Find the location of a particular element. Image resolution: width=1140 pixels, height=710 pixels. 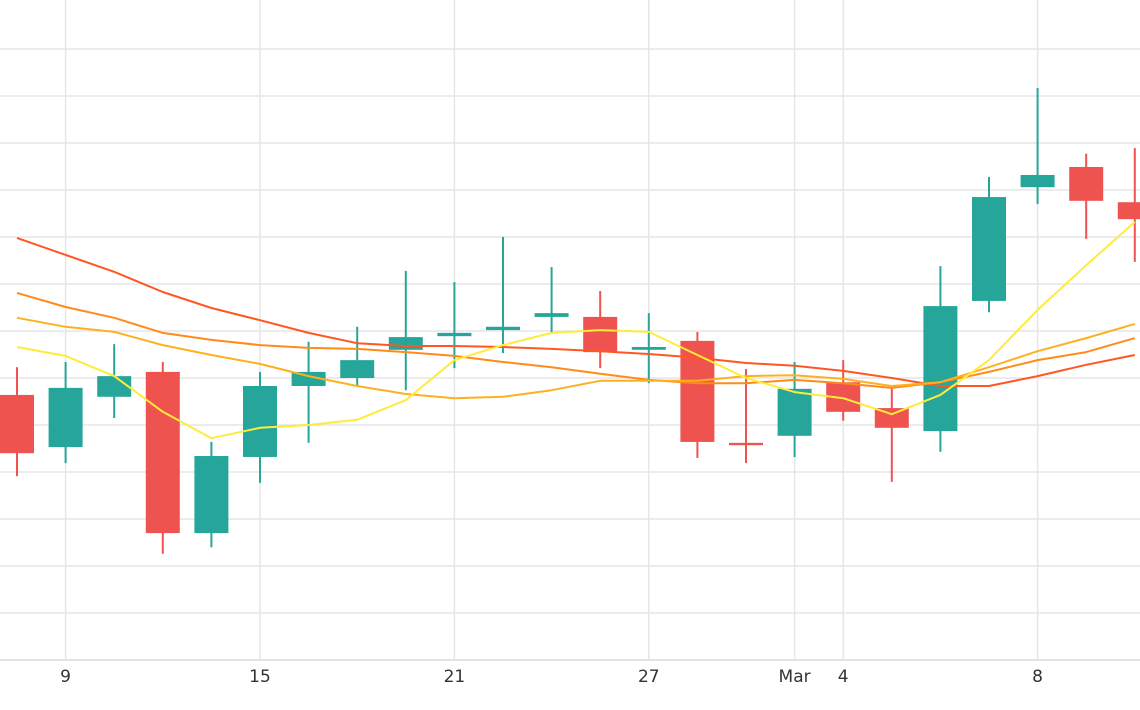

x-tick-label: 15 is located at coordinates (260, 677).